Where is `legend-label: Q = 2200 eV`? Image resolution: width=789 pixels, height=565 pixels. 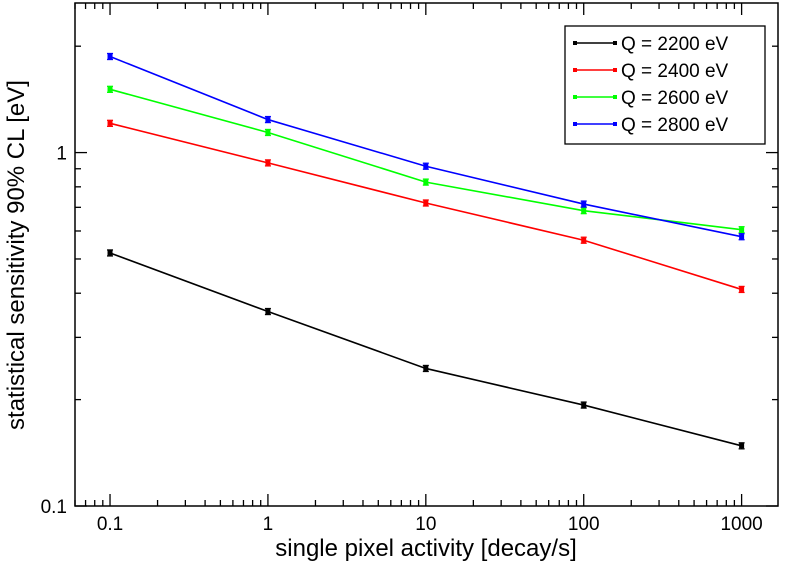
legend-label: Q = 2200 eV is located at coordinates (675, 44).